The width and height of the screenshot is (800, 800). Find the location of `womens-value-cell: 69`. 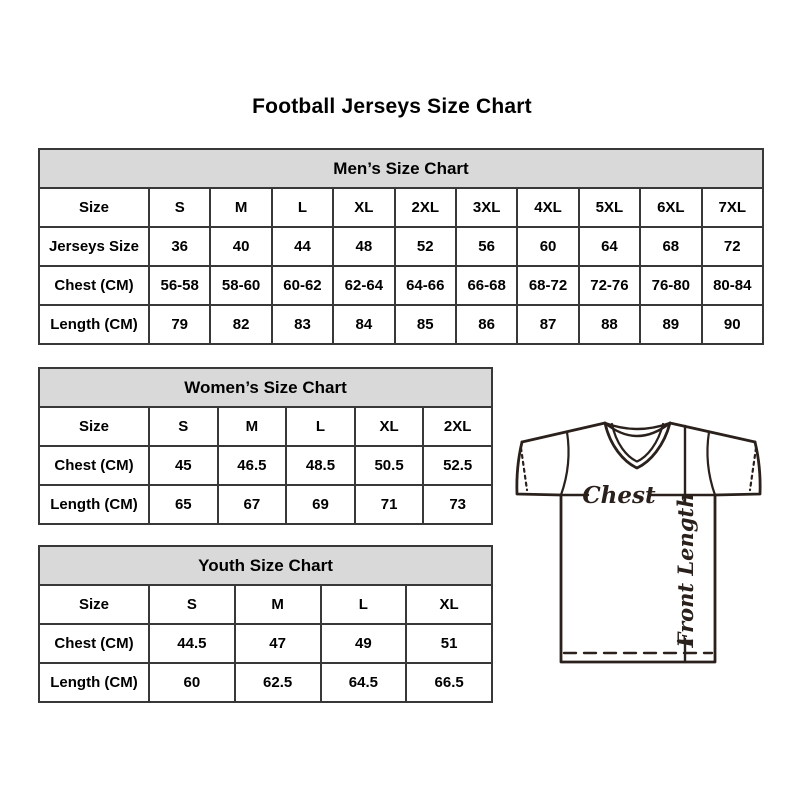

womens-value-cell: 69 is located at coordinates (320, 504).